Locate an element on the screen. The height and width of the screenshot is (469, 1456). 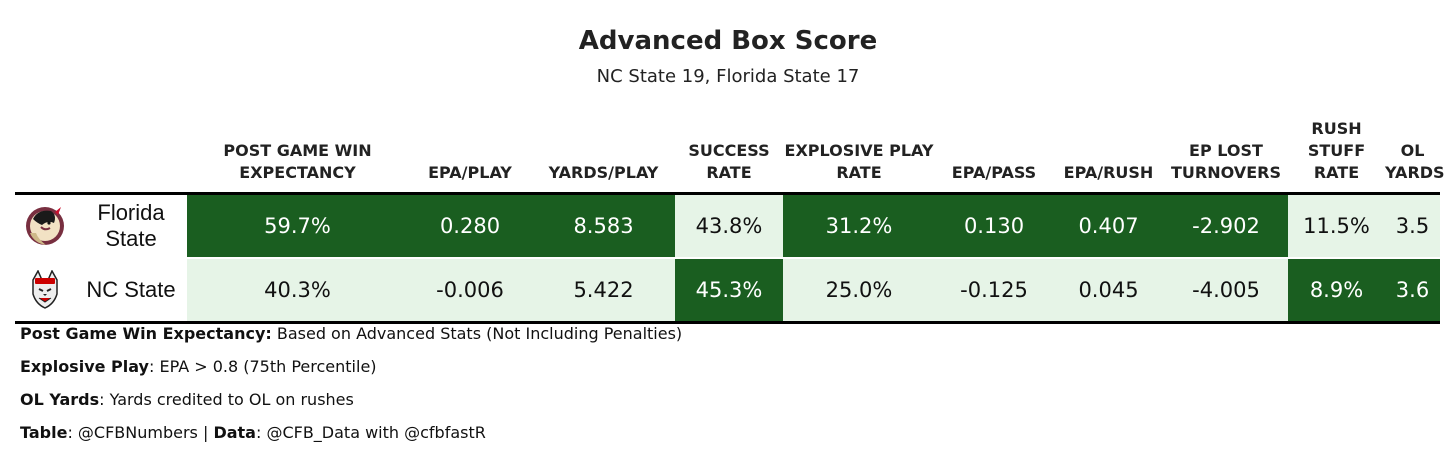
stat-cell-stuff: 11.5% is located at coordinates (1336, 225).